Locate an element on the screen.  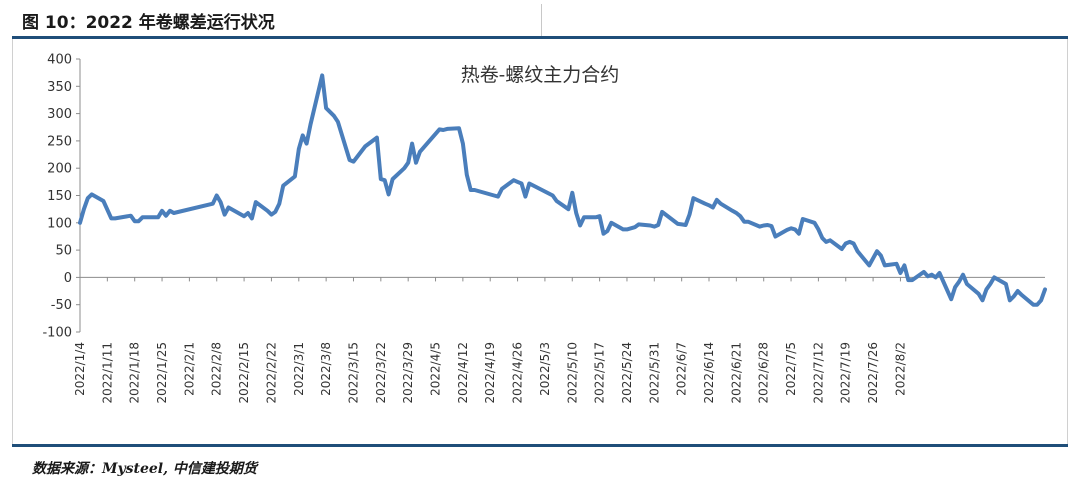
x-tick-label: 2022/6/7 is located at coordinates (682, 369).